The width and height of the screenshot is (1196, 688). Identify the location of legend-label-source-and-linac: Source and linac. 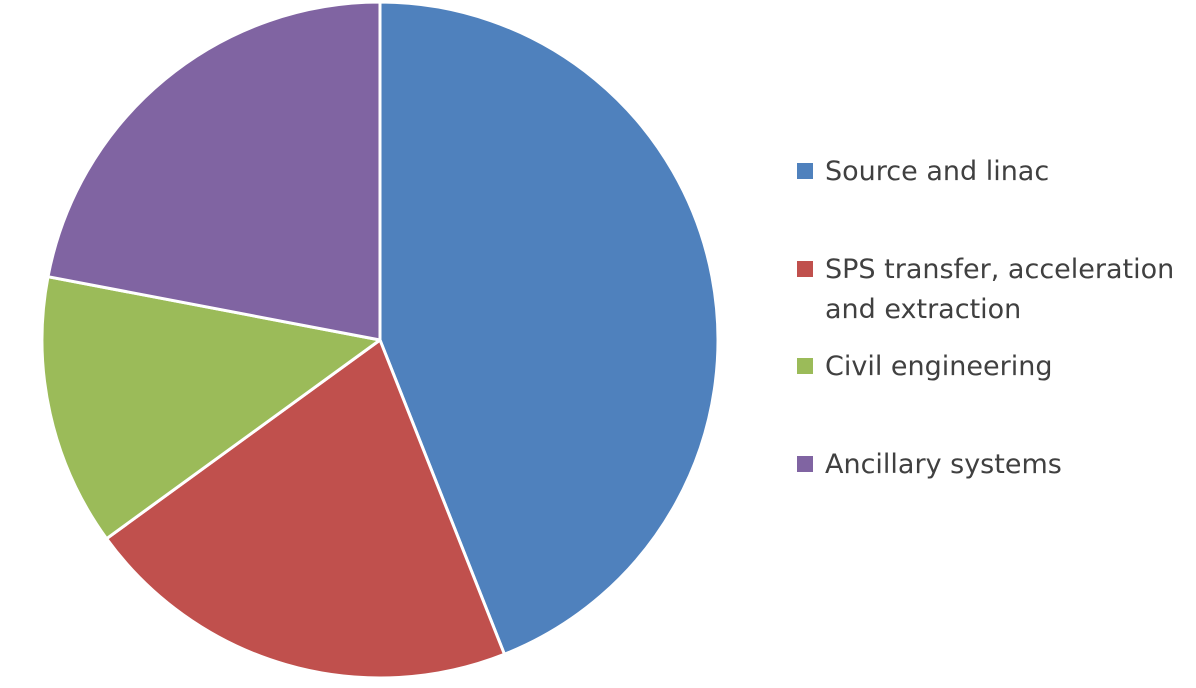
(937, 171).